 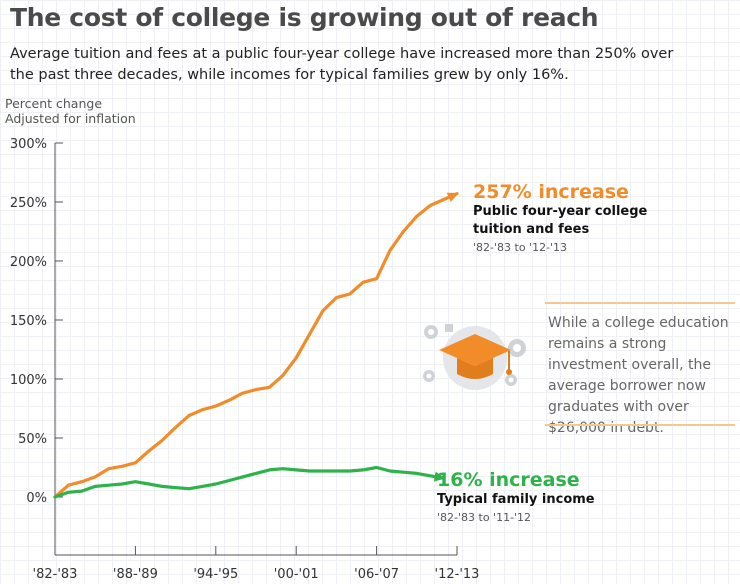 I want to click on y-tick-label-6: 300%, so click(x=28, y=144).